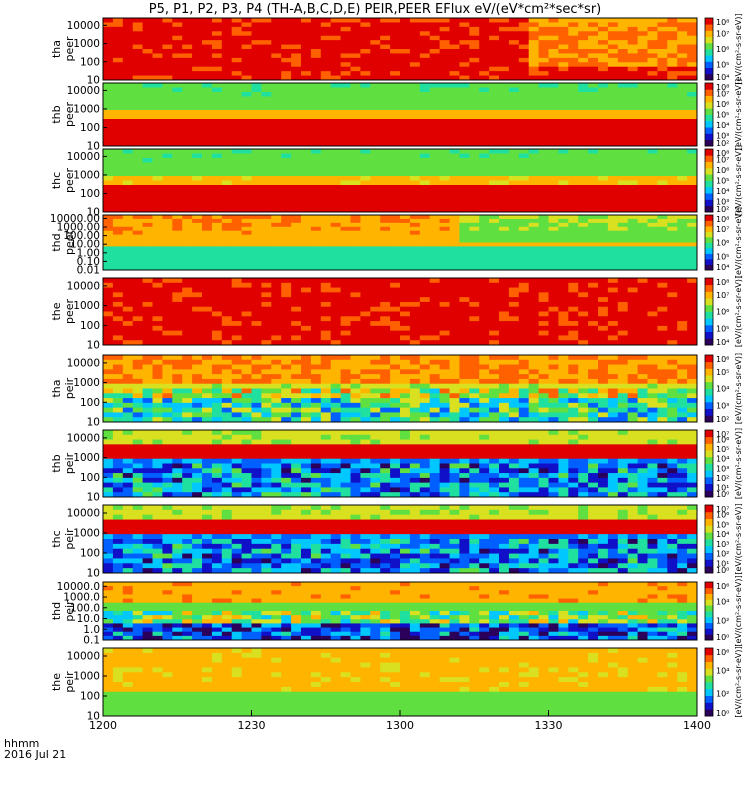  Describe the element at coordinates (85, 245) in the screenshot. I see `y-tick-label: 10.00` at that location.